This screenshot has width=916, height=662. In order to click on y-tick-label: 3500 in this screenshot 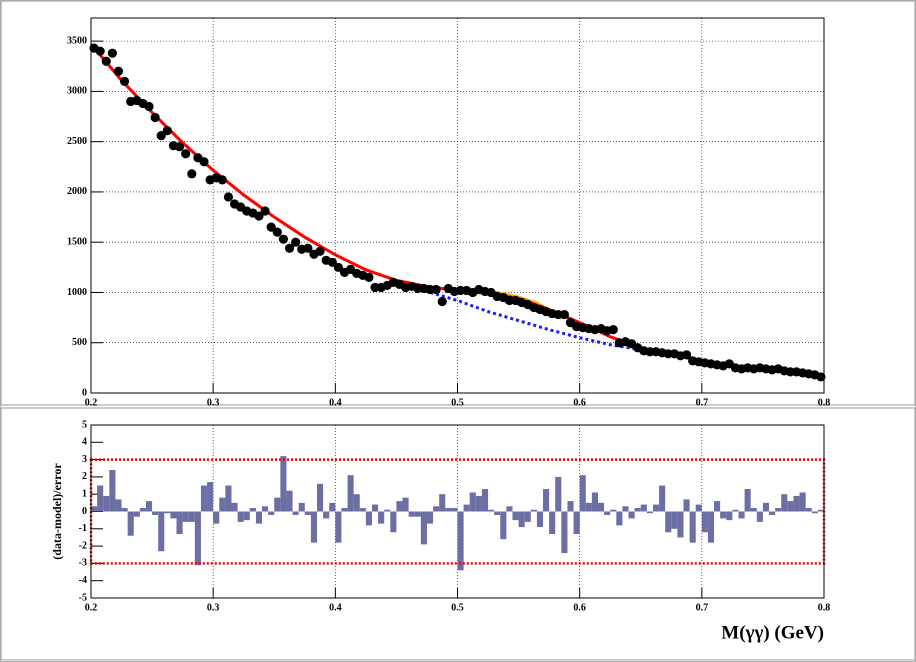, I will do `click(77, 40)`.